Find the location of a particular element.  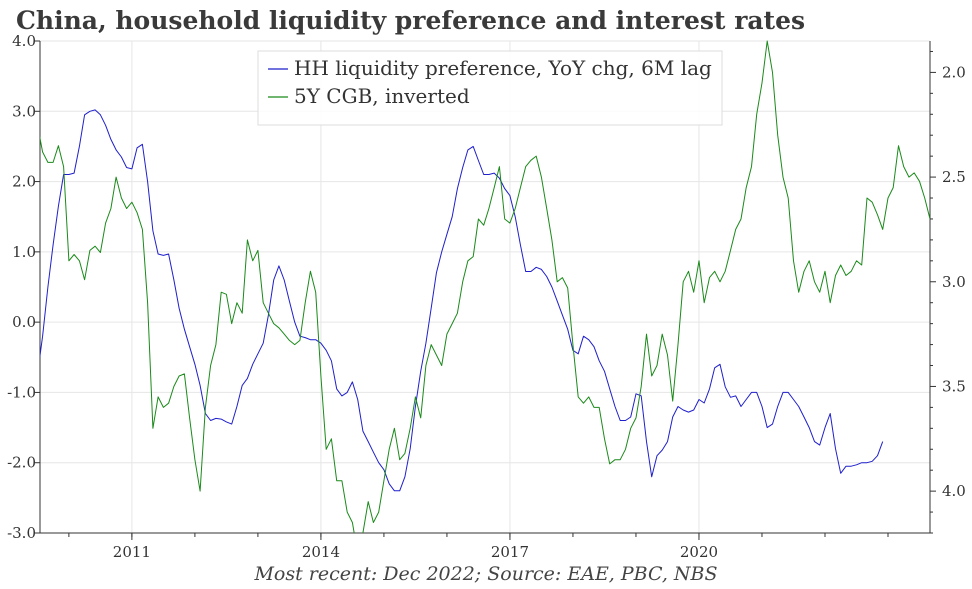

y-right-tick-label: 4.0 is located at coordinates (954, 491).